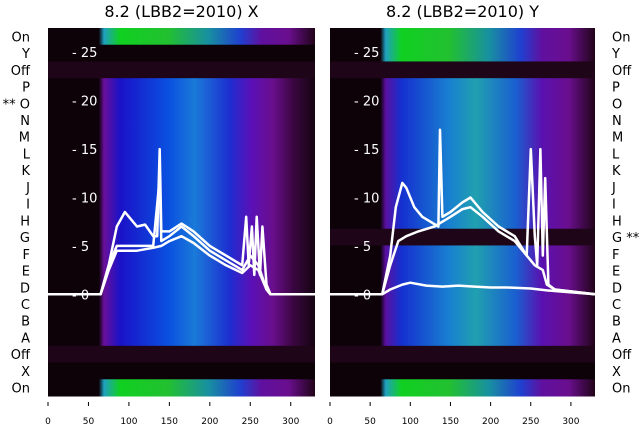 The height and width of the screenshot is (440, 640). I want to click on row-label: ** O, so click(16, 104).